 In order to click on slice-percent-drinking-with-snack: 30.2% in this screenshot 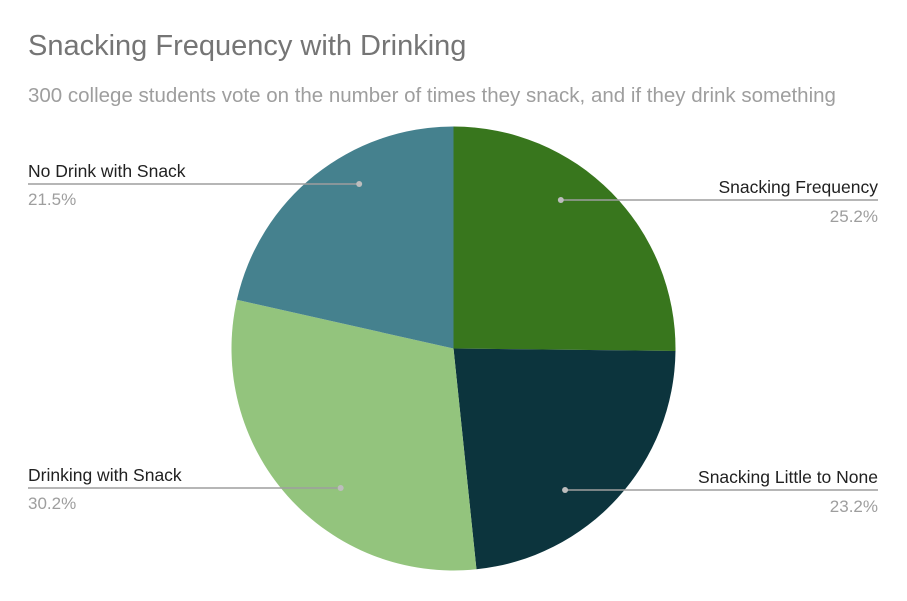, I will do `click(52, 503)`.